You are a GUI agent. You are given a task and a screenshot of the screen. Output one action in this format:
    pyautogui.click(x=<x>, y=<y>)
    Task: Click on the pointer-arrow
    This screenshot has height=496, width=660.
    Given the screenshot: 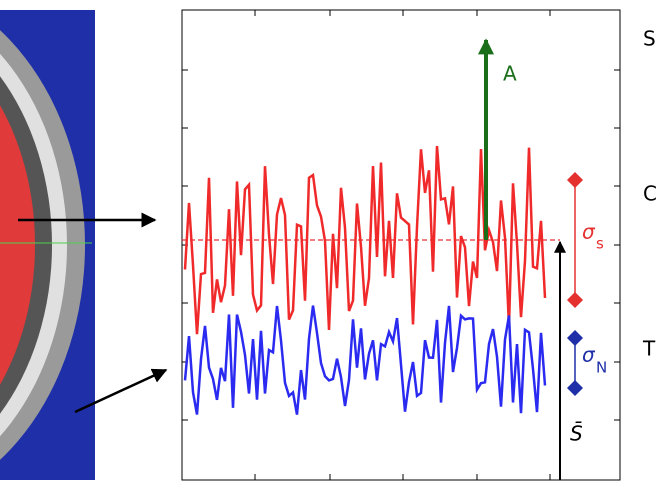 What is the action you would take?
    pyautogui.click(x=121, y=391)
    